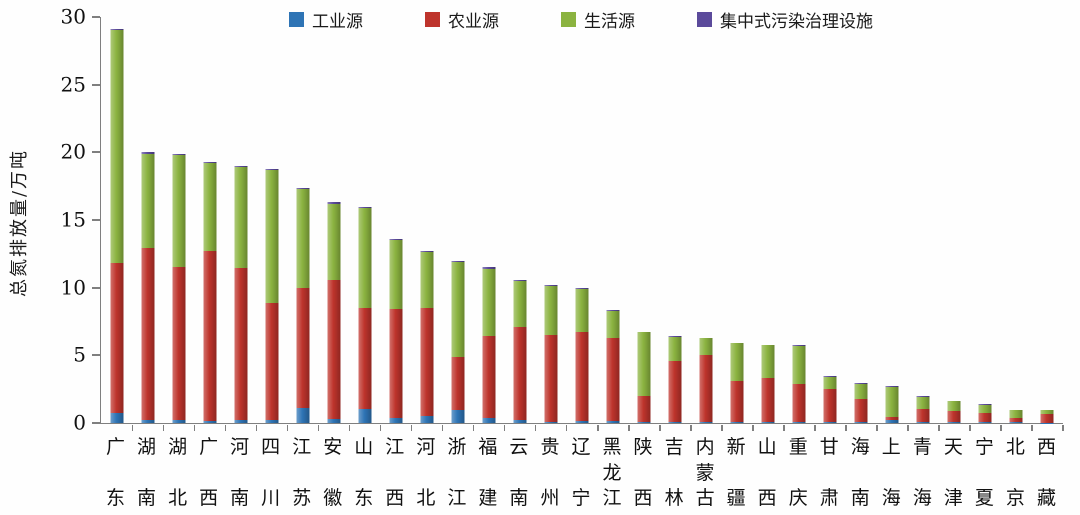 Image resolution: width=1080 pixels, height=515 pixels. Describe the element at coordinates (426, 498) in the screenshot. I see `x-label-char: 北` at that location.